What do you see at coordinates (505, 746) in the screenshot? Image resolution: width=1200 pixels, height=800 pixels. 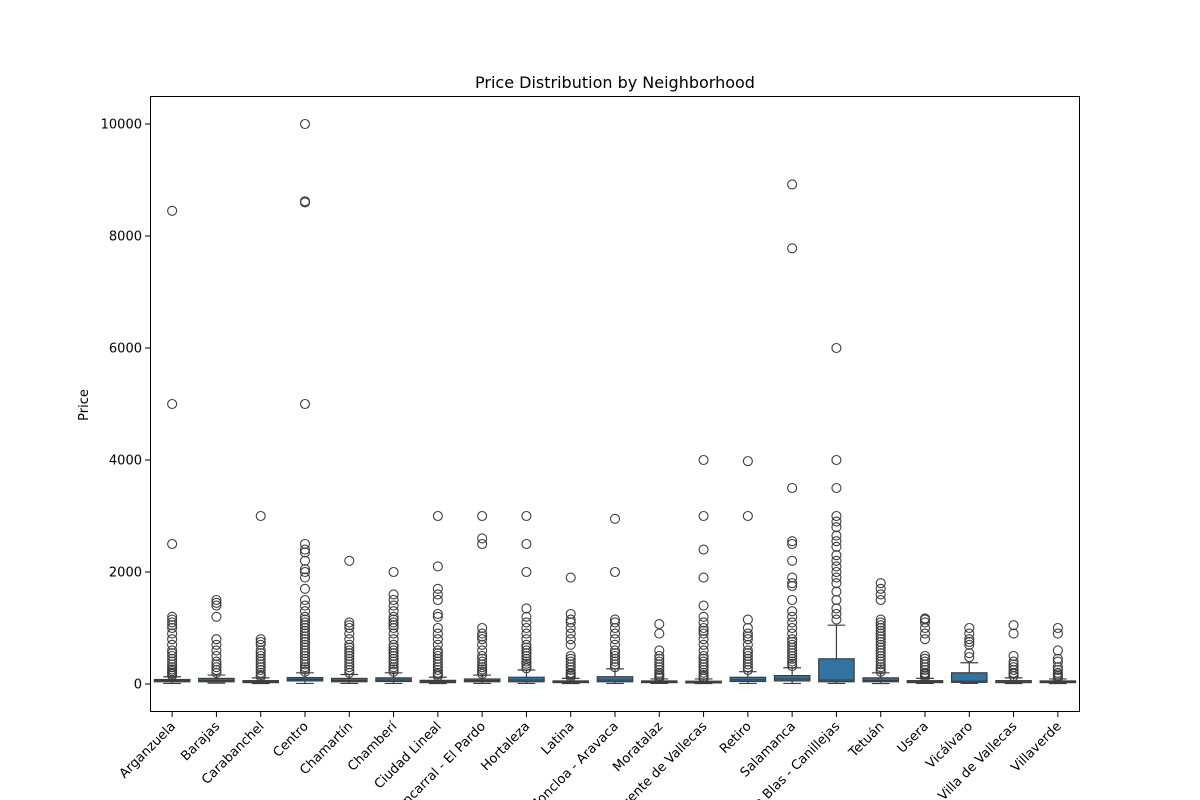 I see `x-tick-label: Hortaleza` at bounding box center [505, 746].